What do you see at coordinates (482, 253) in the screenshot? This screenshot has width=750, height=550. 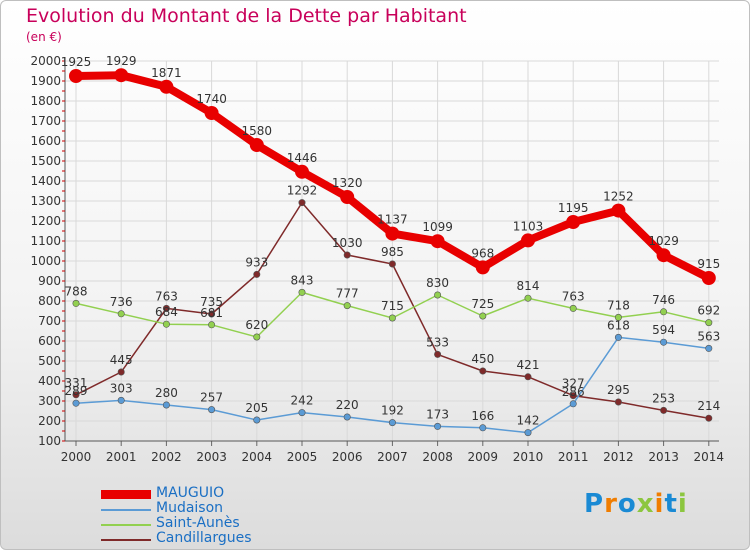 I see `data-label-mauguio: 968` at bounding box center [482, 253].